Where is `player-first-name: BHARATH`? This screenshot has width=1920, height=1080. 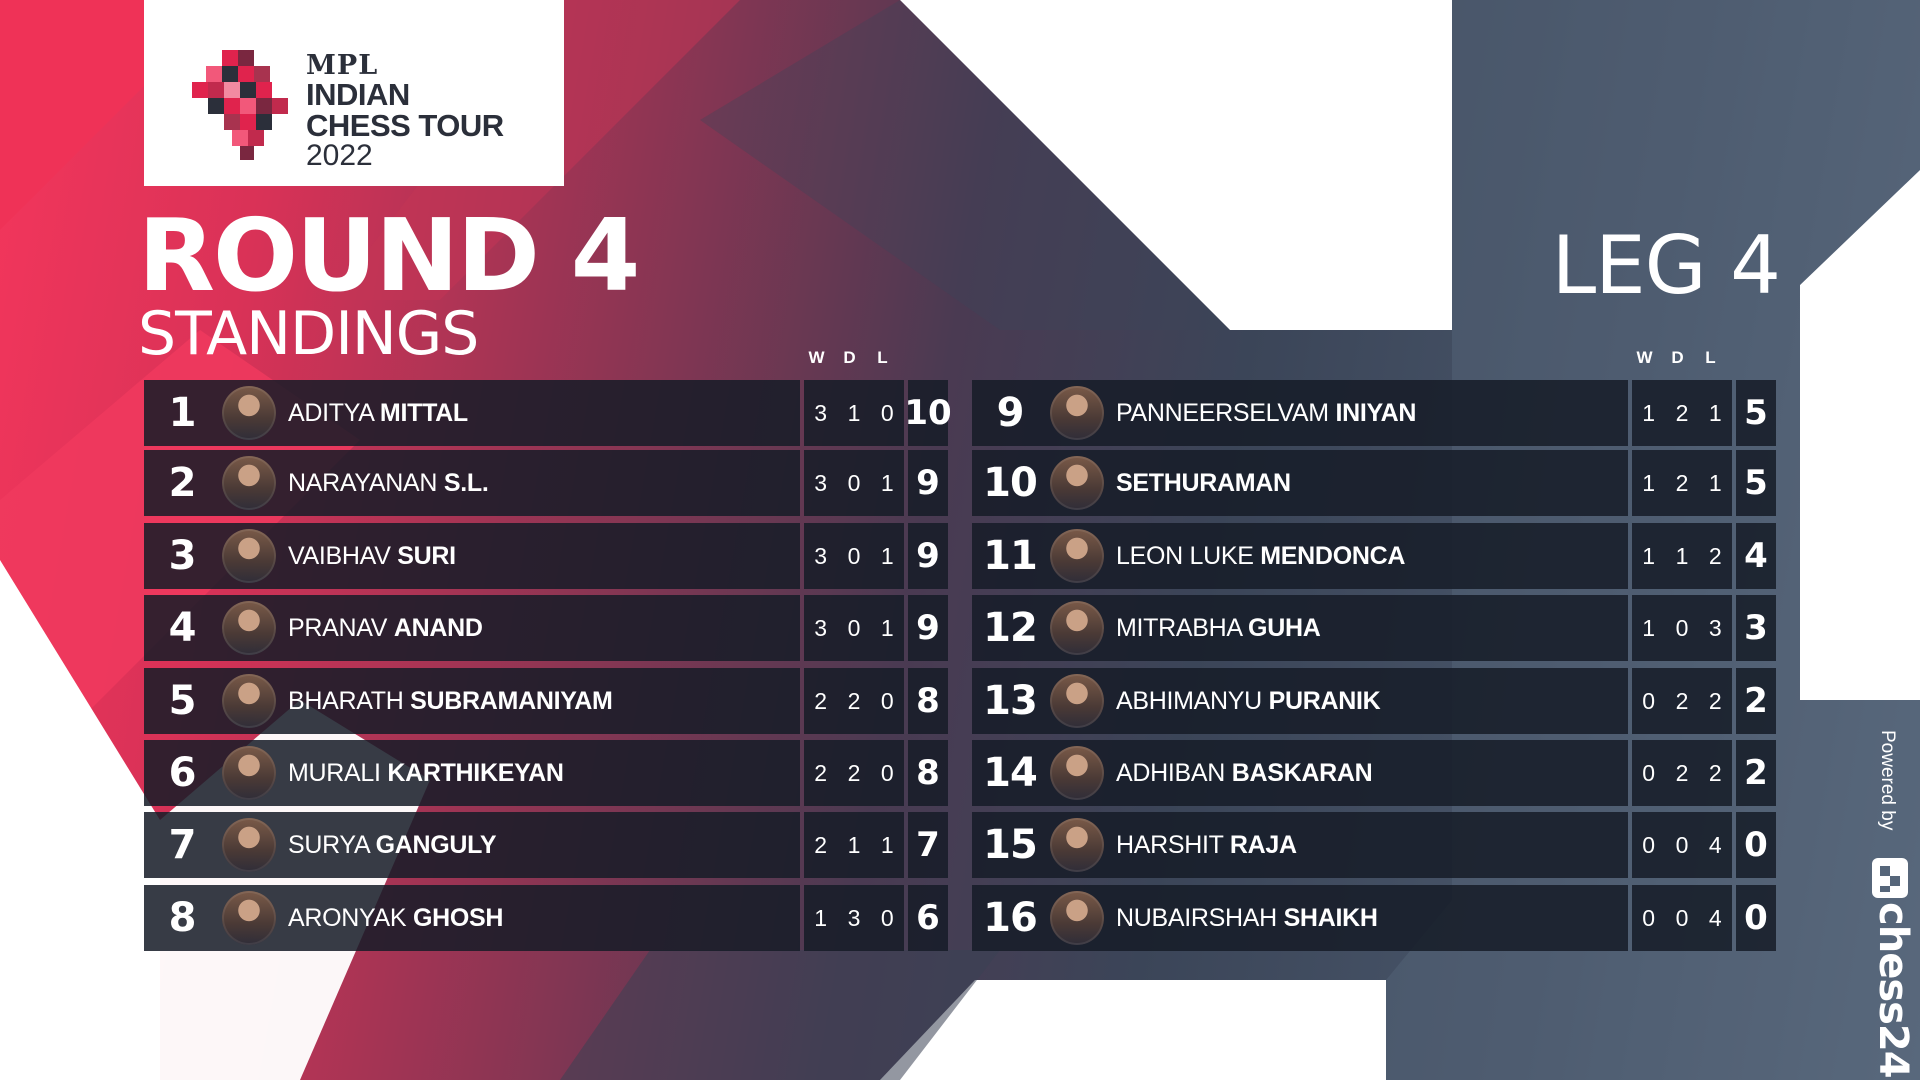 player-first-name: BHARATH is located at coordinates (349, 700).